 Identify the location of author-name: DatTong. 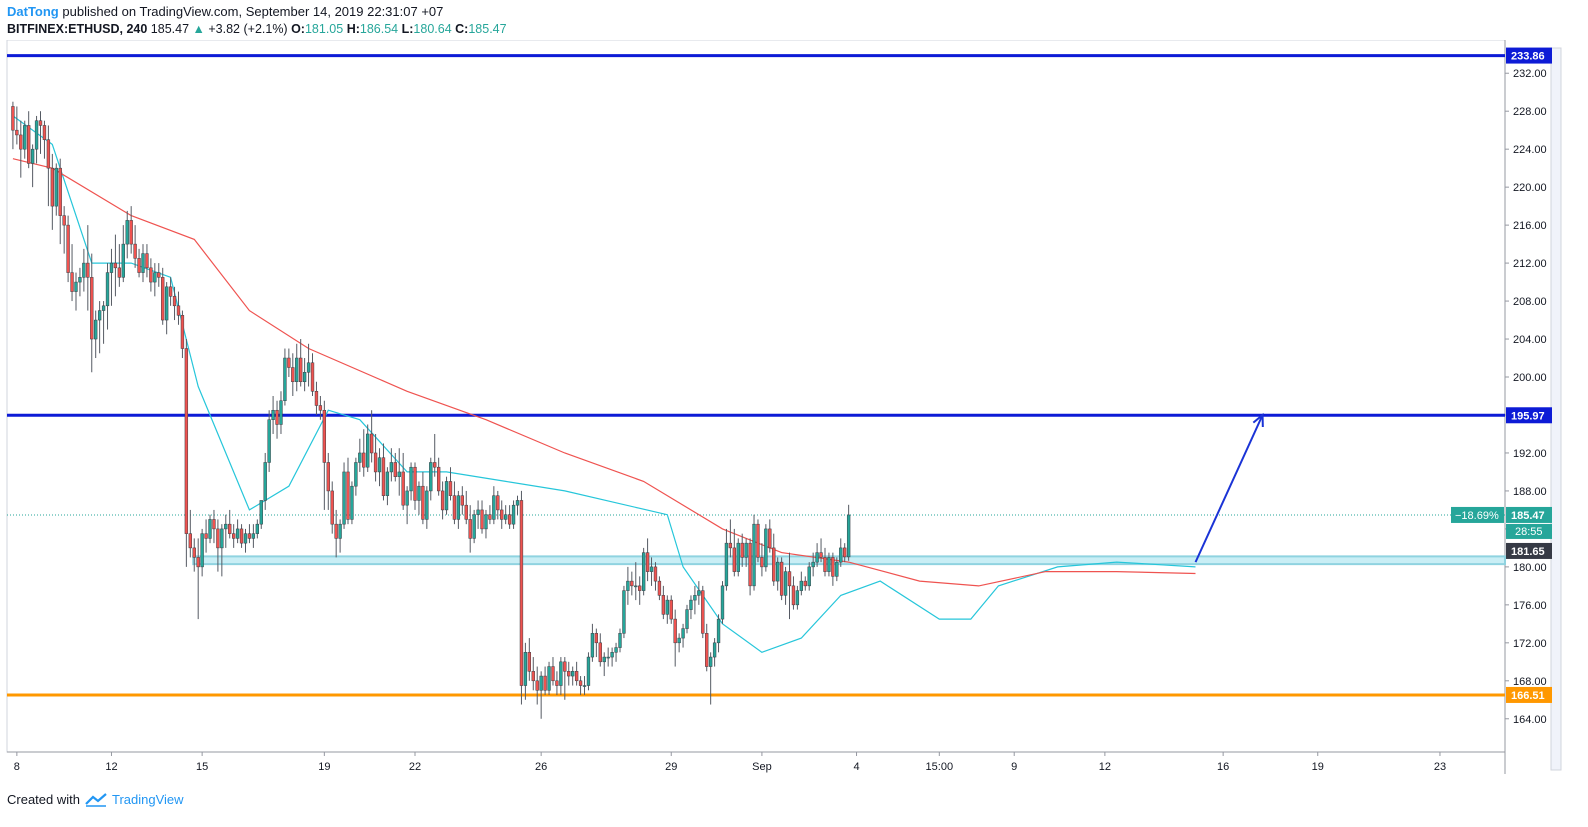
(33, 11).